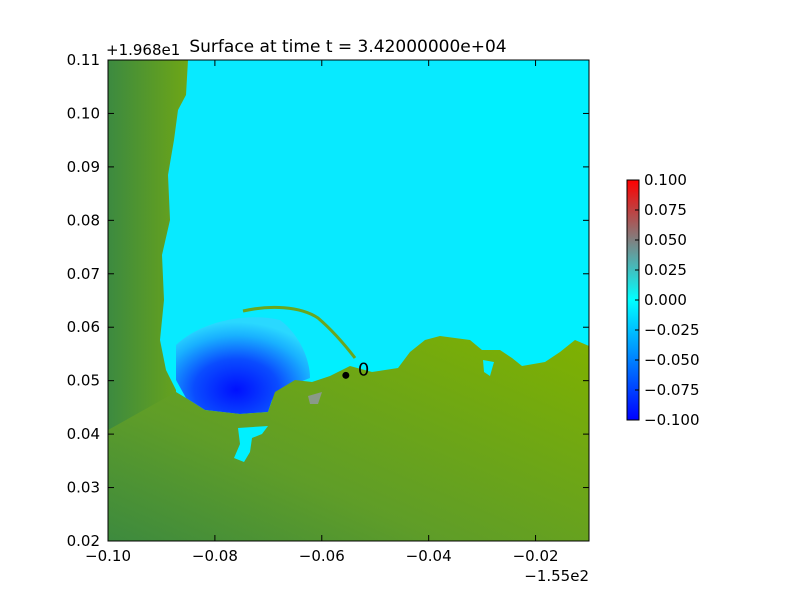 The width and height of the screenshot is (800, 600). What do you see at coordinates (83, 60) in the screenshot?
I see `y-tick-label: 0.11` at bounding box center [83, 60].